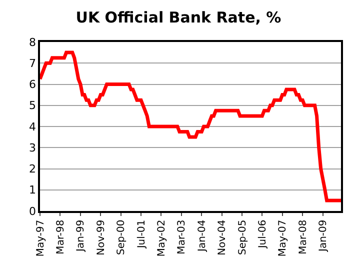 Image resolution: width=357 pixels, height=269 pixels. Describe the element at coordinates (162, 238) in the screenshot. I see `x-tick-label: May-02` at that location.